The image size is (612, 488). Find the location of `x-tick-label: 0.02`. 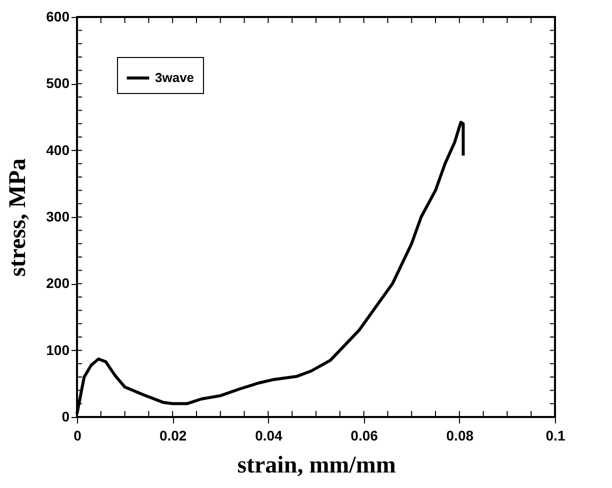

x-tick-label: 0.02 is located at coordinates (173, 436).